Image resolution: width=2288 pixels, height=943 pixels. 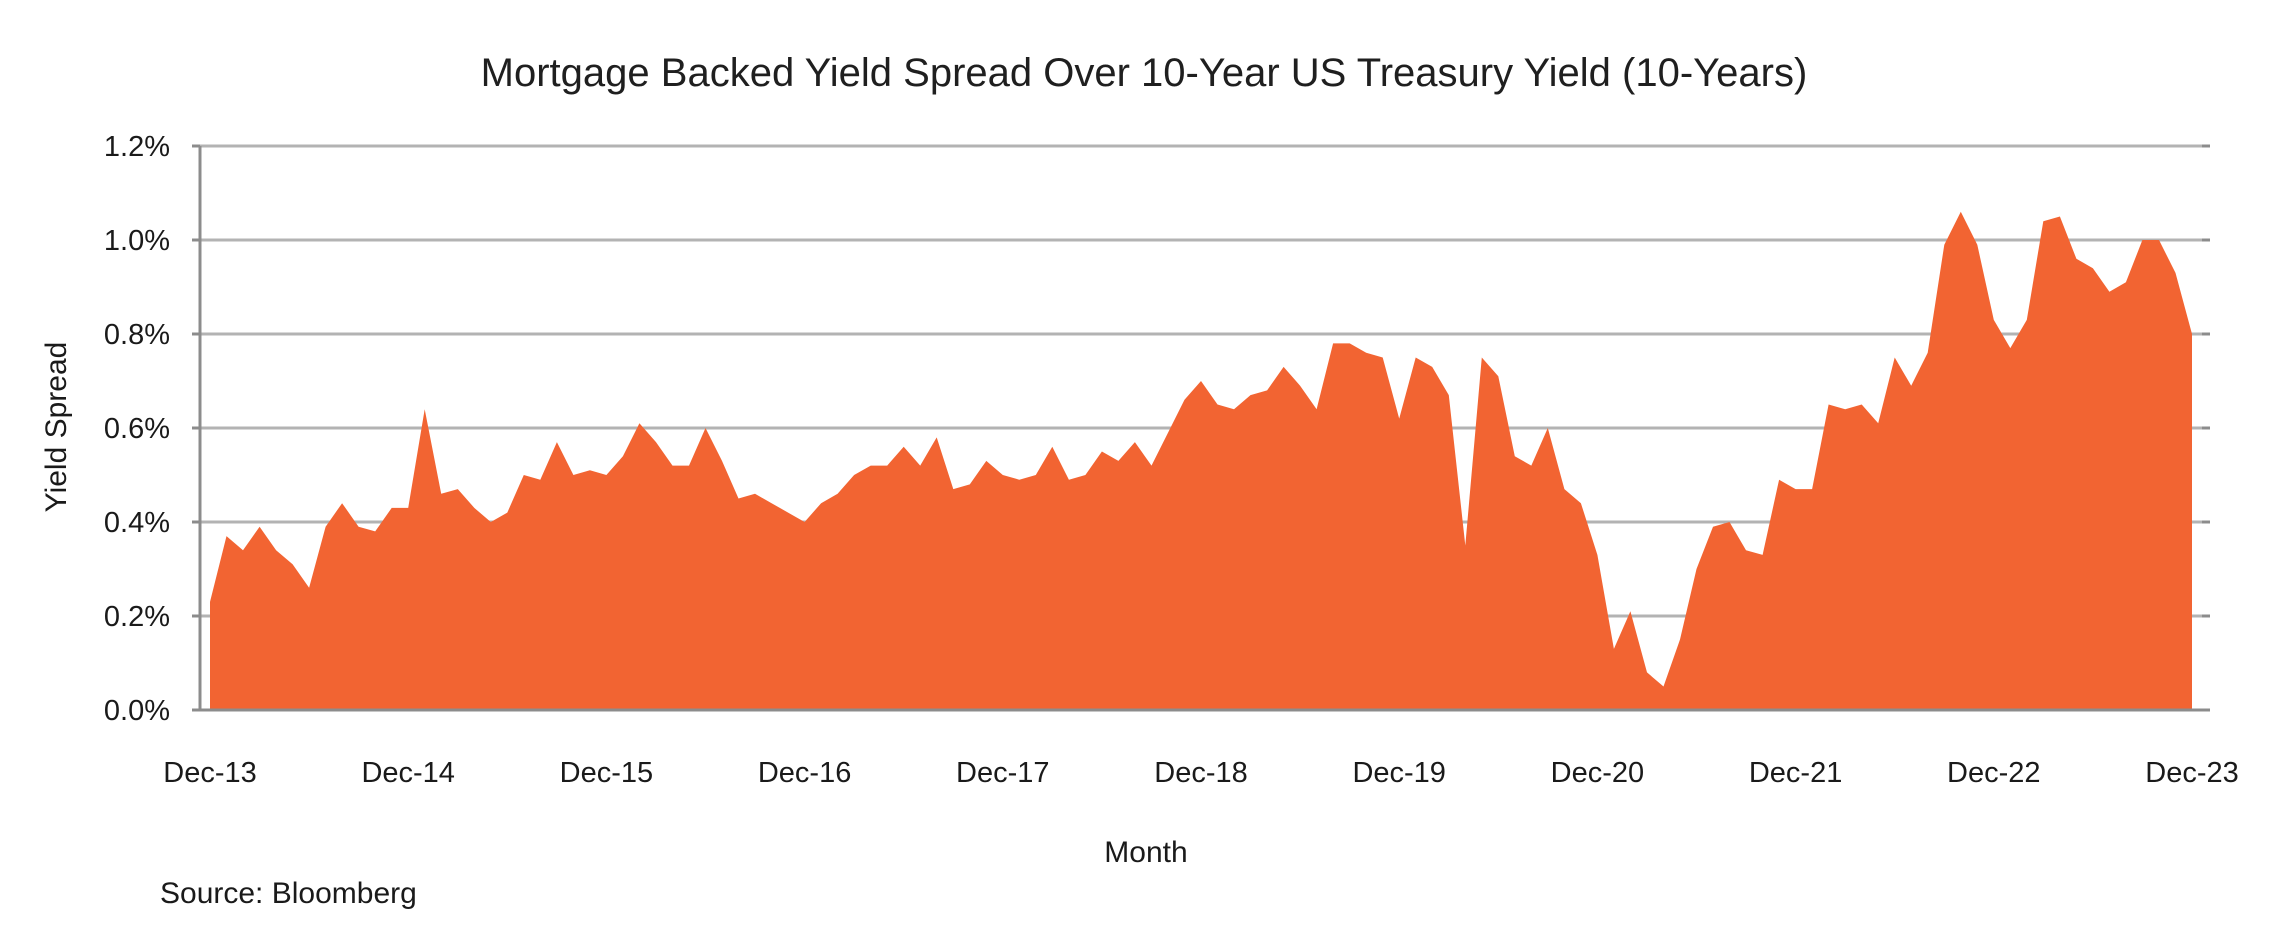 I want to click on y-tick-label: 0.2%, so click(x=137, y=617).